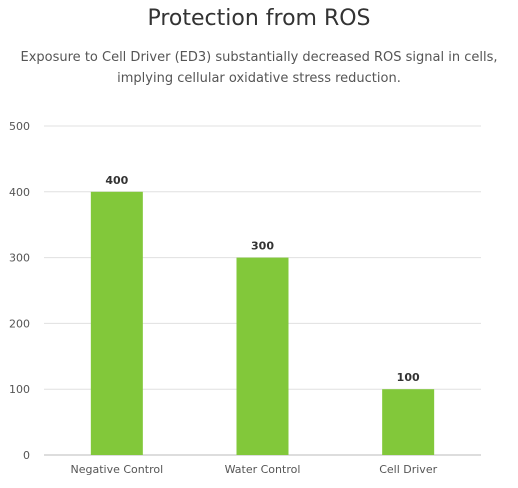 The image size is (518, 488). What do you see at coordinates (117, 469) in the screenshot?
I see `x-tick-label-0: Negative Control` at bounding box center [117, 469].